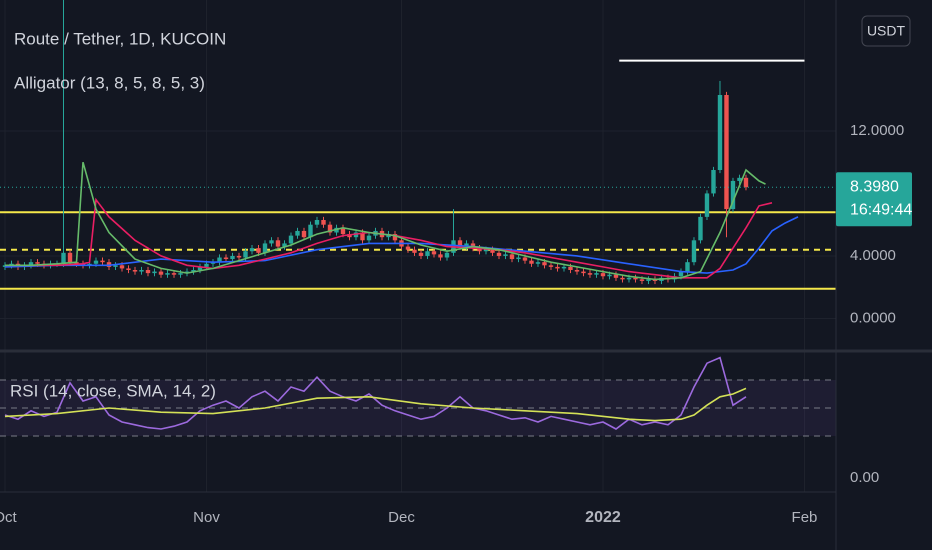 The width and height of the screenshot is (932, 550). I want to click on y-tick-label: 12.0000, so click(877, 130).